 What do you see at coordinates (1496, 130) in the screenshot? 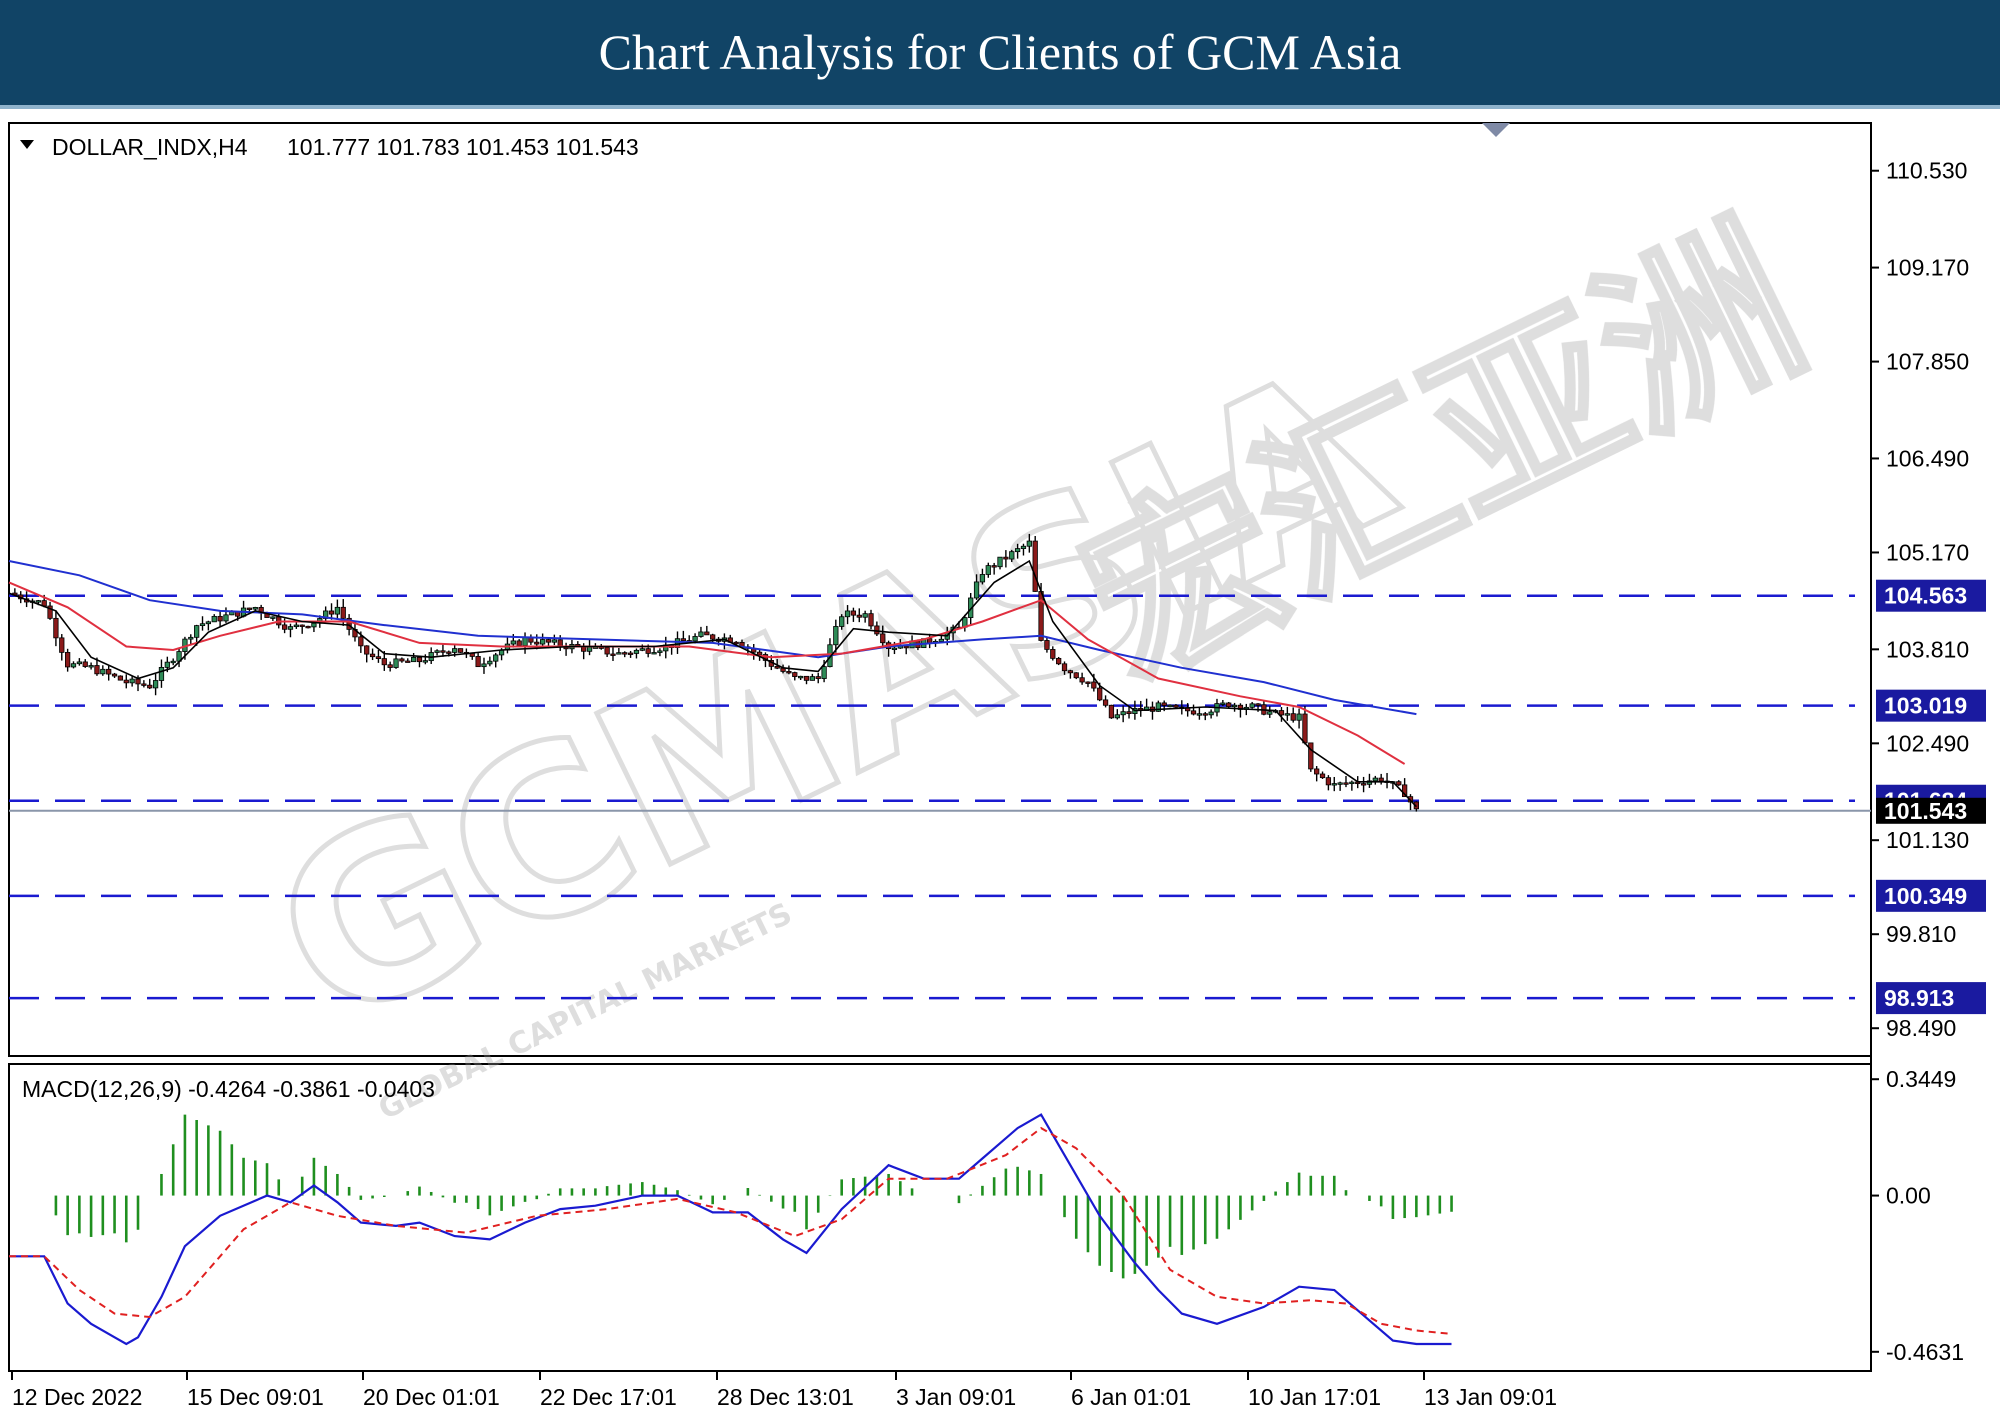
I see `shift-marker-icon` at bounding box center [1496, 130].